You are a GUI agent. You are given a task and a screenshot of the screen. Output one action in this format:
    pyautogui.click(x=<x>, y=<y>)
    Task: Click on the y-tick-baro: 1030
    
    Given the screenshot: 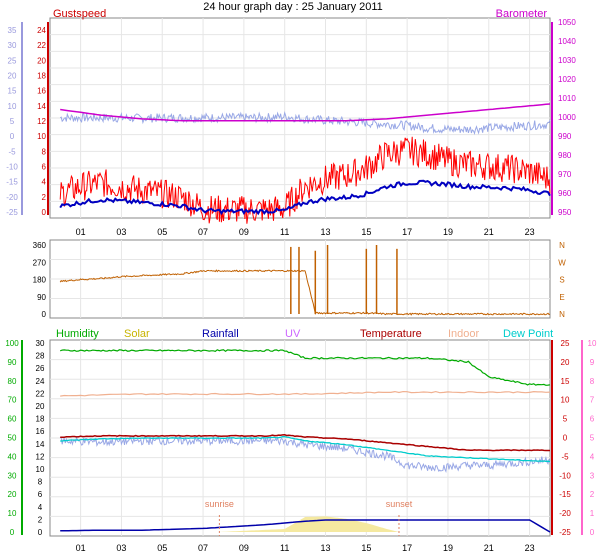 What is the action you would take?
    pyautogui.click(x=567, y=60)
    